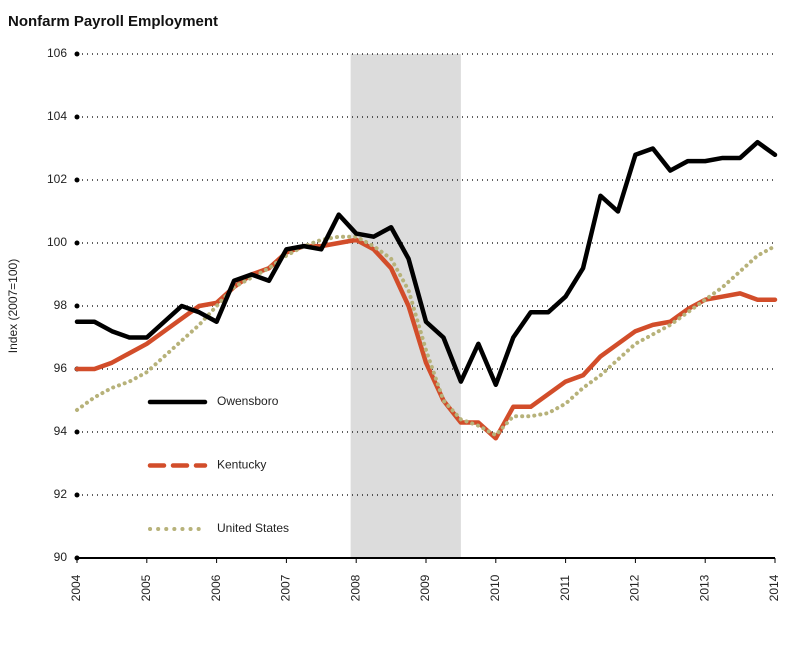 The image size is (800, 652). I want to click on x-tick-label: 2013, so click(704, 587).